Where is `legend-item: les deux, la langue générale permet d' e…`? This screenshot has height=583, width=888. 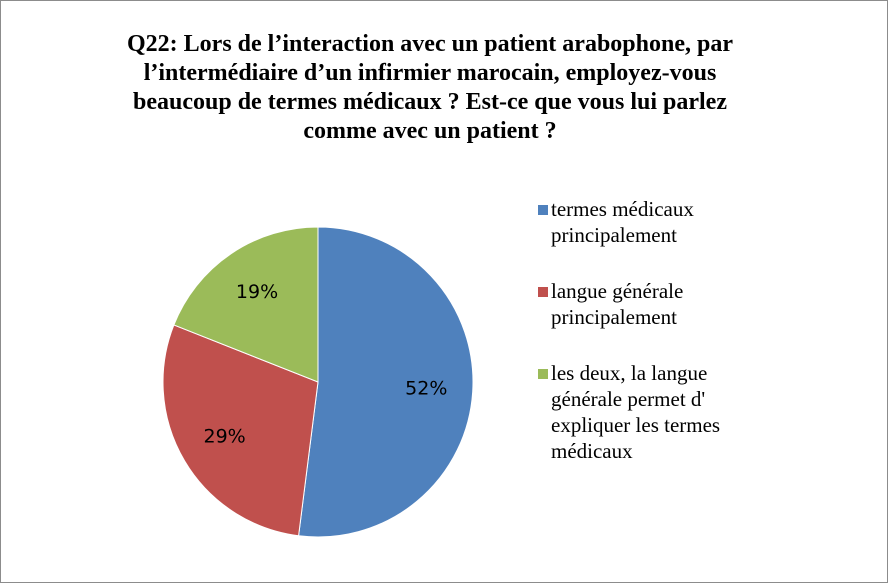 legend-item: les deux, la langue générale permet d' e… is located at coordinates (653, 412).